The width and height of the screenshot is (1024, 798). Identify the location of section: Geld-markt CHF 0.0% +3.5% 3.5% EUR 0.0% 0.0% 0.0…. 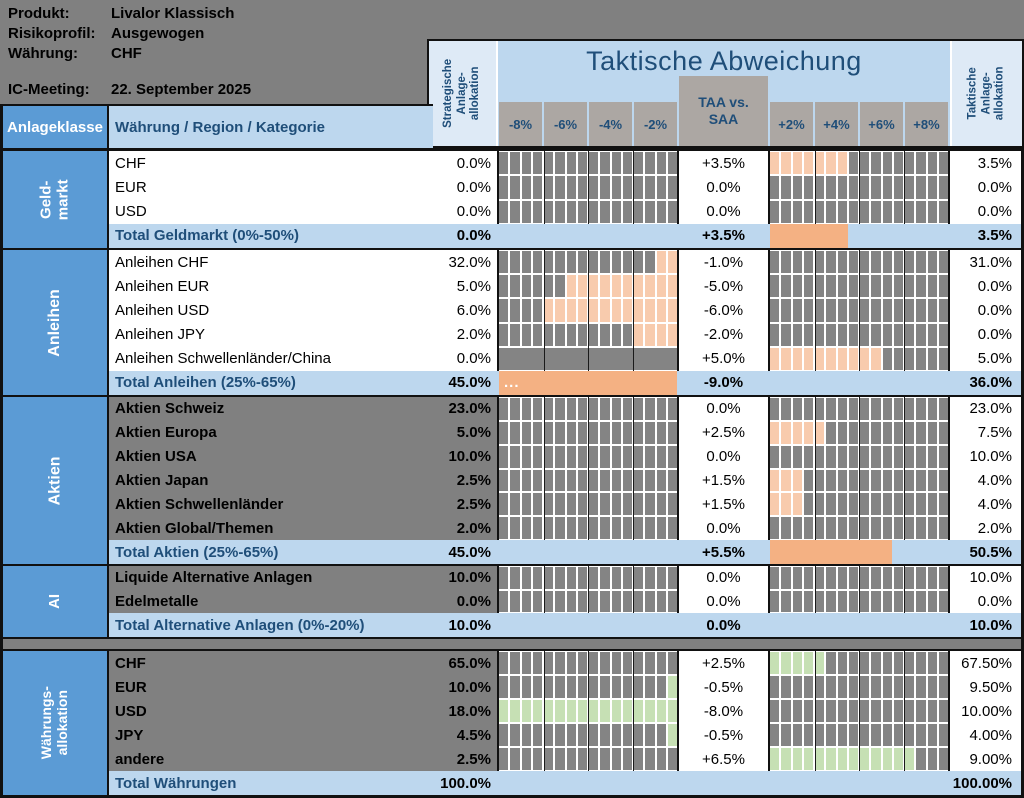
(512, 200).